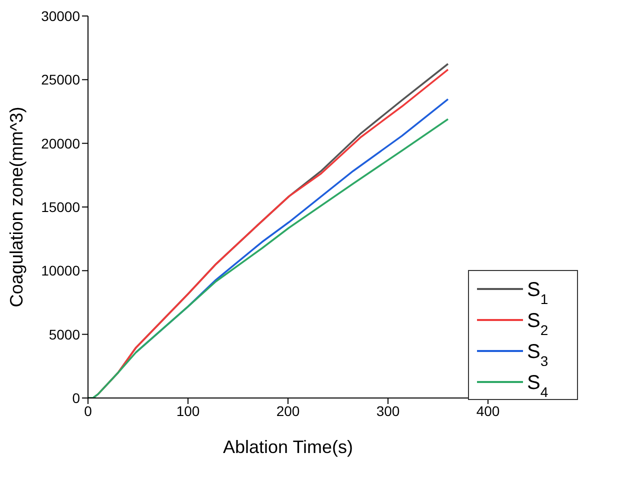 The width and height of the screenshot is (624, 482). Describe the element at coordinates (188, 410) in the screenshot. I see `x-tick-label: 100` at that location.